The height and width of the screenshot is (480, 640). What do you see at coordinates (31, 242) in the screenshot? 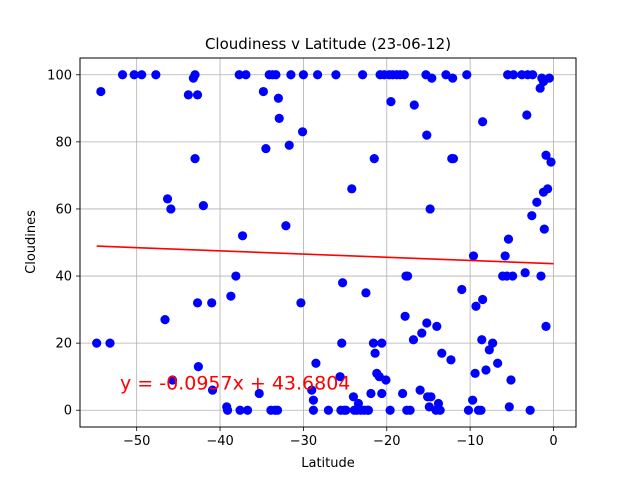
I see `y-axis-label: Cloudines` at bounding box center [31, 242].